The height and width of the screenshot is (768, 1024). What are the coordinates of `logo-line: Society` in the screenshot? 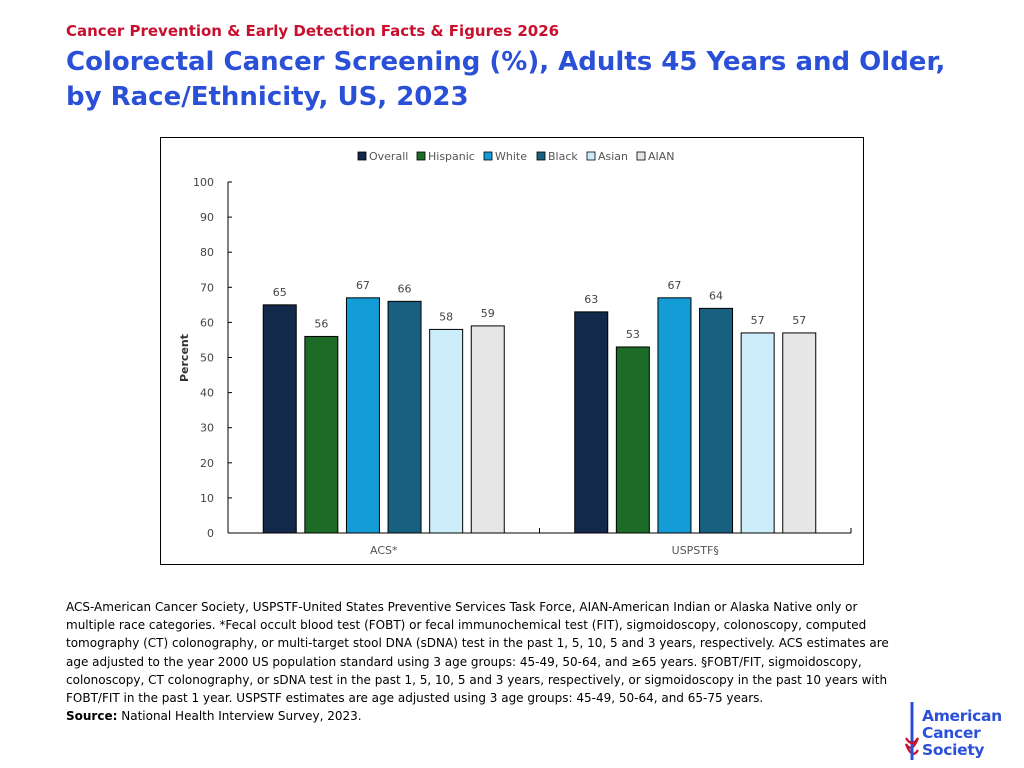 It's located at (953, 750).